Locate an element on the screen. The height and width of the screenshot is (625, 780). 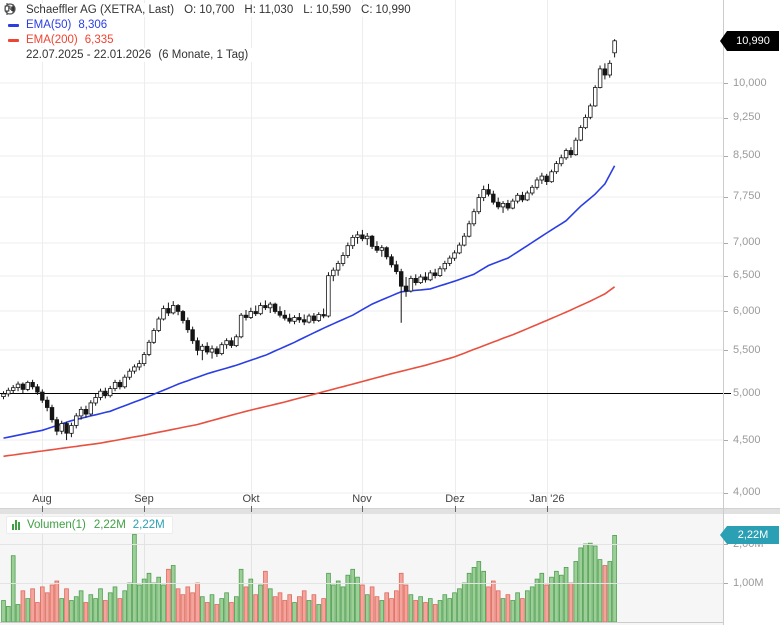
price-axis-label: 7,000 is located at coordinates (747, 242).